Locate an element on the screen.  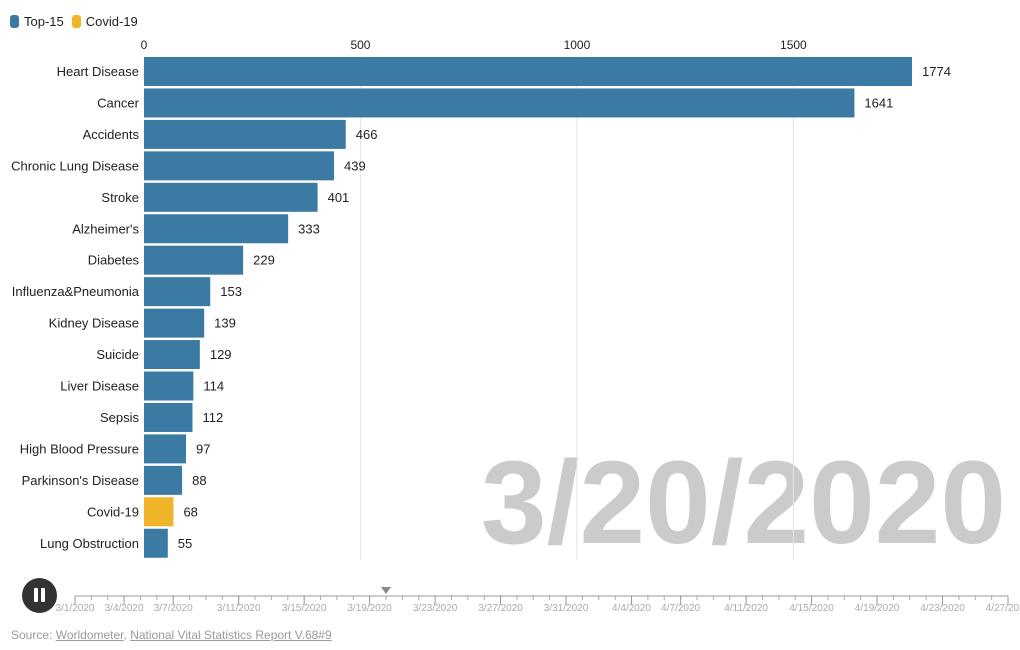
category-label: Influenza&Pneumonia is located at coordinates (76, 291).